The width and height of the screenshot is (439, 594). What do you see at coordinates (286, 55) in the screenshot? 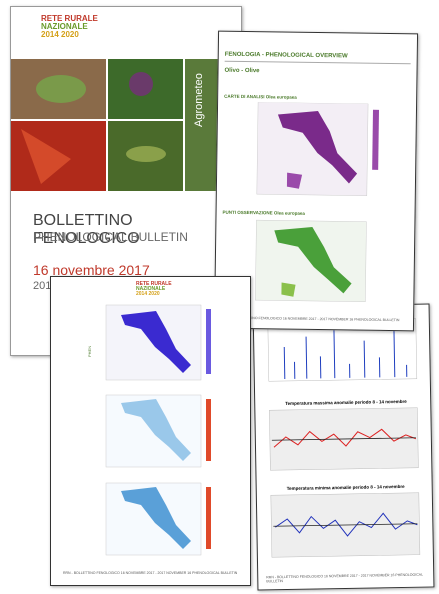
I see `page-heading: FENOLOGIA - PHENOLOGICAL OVERVIEW` at bounding box center [286, 55].